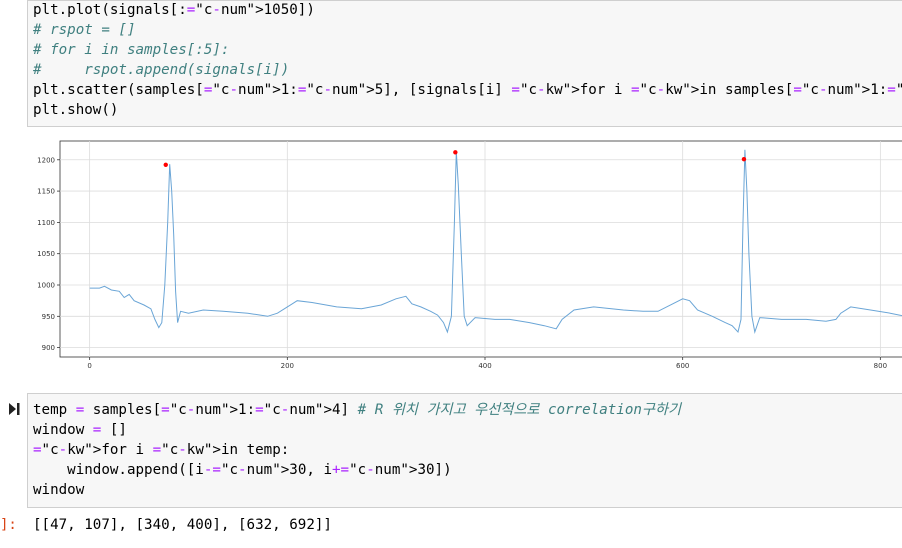  I want to click on x-tick-label: 200, so click(287, 366).